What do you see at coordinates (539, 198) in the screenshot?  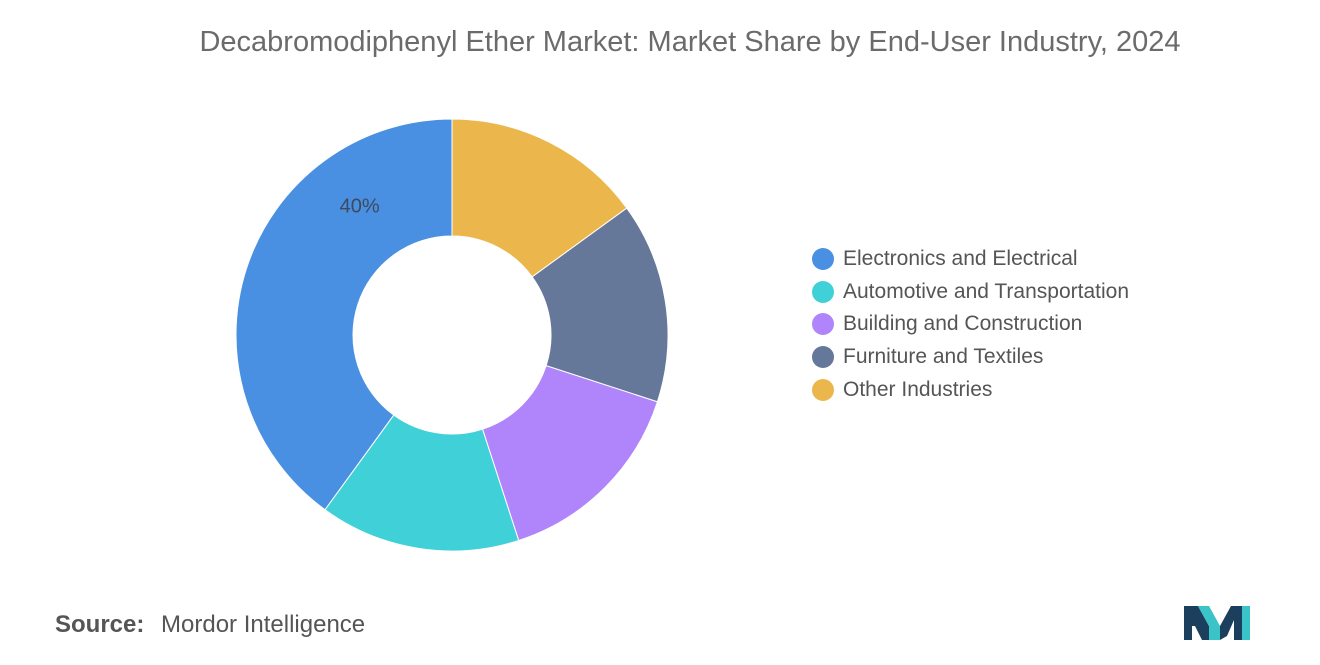 I see `donut-slice-other` at bounding box center [539, 198].